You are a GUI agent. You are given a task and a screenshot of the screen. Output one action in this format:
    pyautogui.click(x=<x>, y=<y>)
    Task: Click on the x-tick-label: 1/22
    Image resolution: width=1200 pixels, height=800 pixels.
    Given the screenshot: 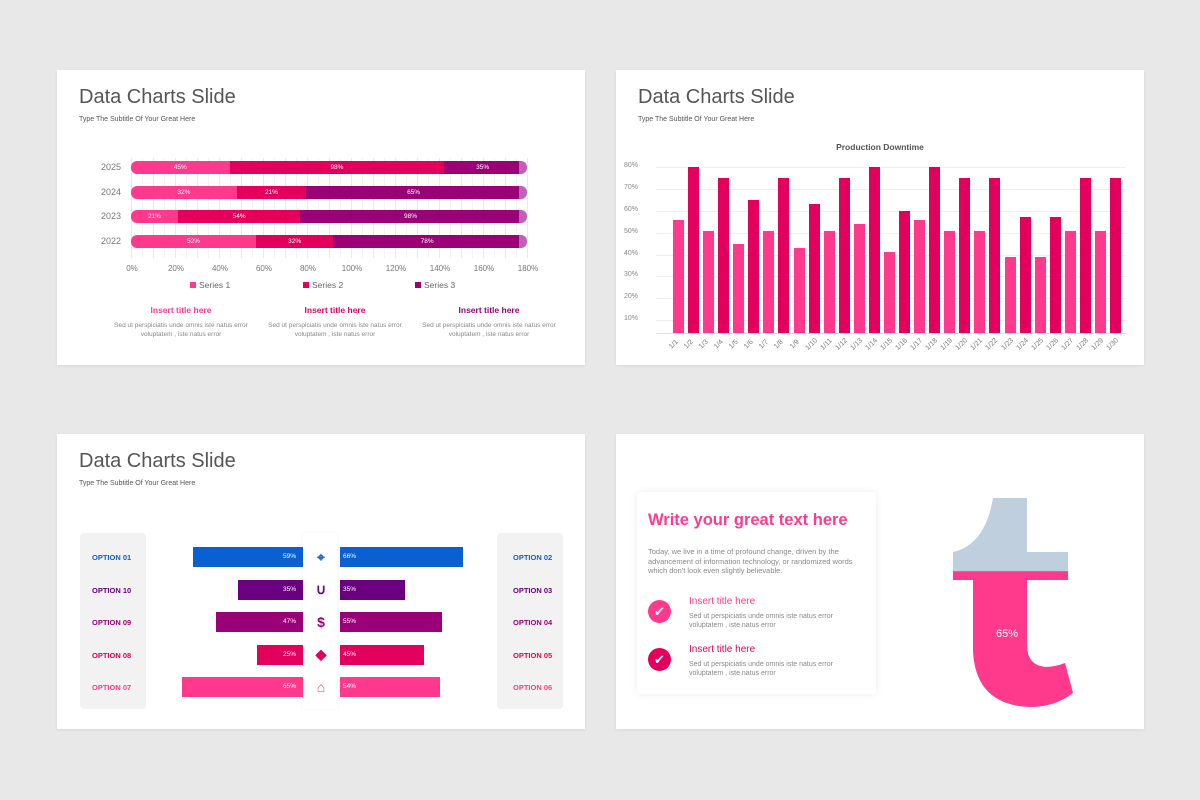 What is the action you would take?
    pyautogui.click(x=992, y=344)
    